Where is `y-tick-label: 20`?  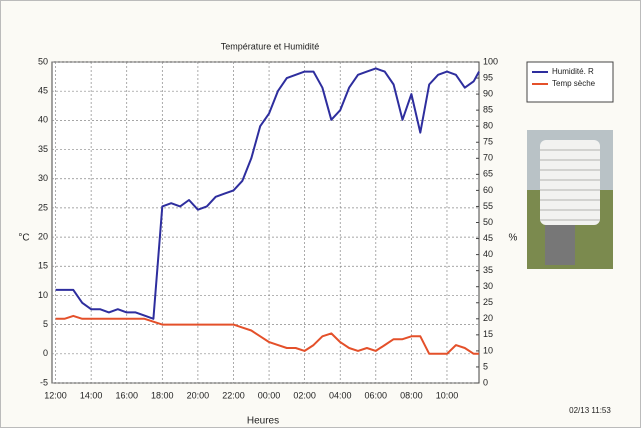 y-tick-label: 20 is located at coordinates (43, 236).